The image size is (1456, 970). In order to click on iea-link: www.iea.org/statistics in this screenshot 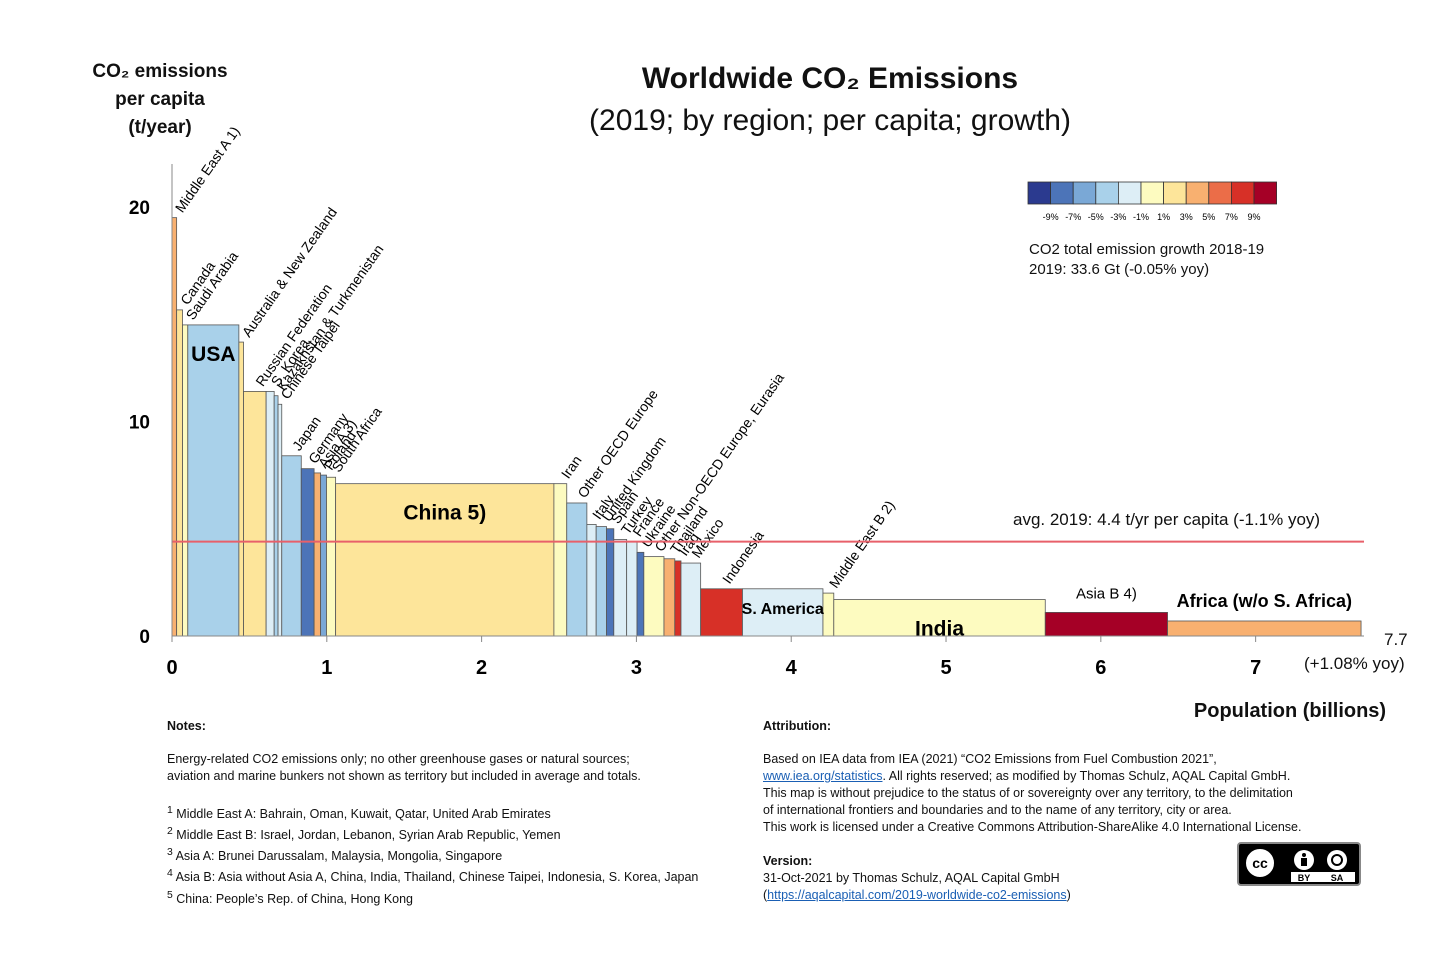, I will do `click(823, 776)`.